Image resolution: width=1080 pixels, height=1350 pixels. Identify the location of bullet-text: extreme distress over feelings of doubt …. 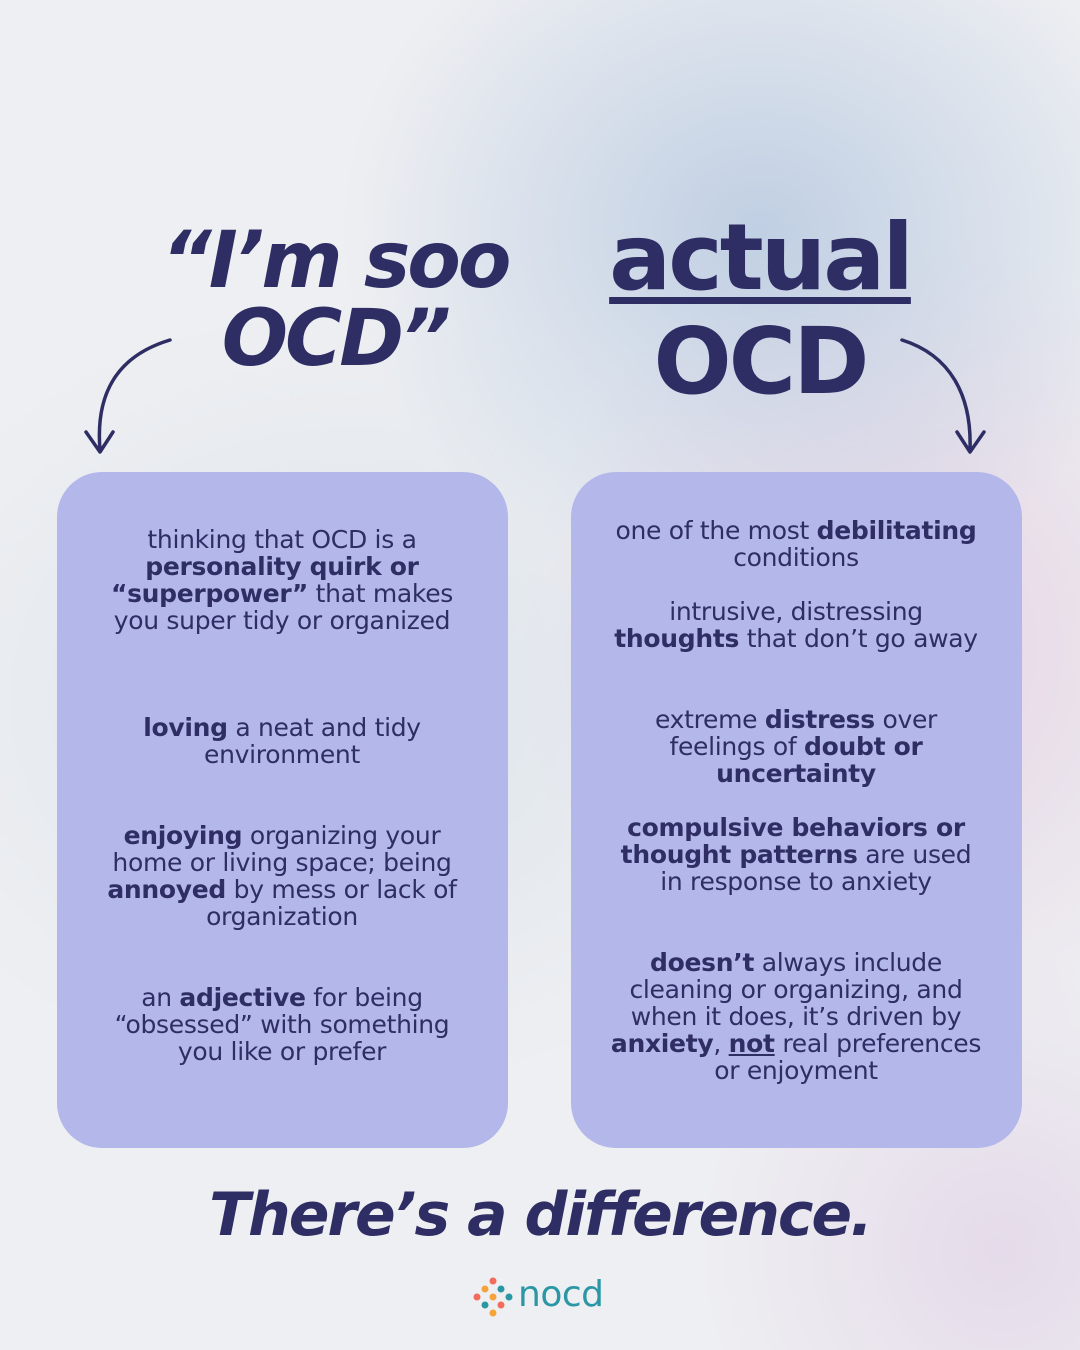
(796, 746).